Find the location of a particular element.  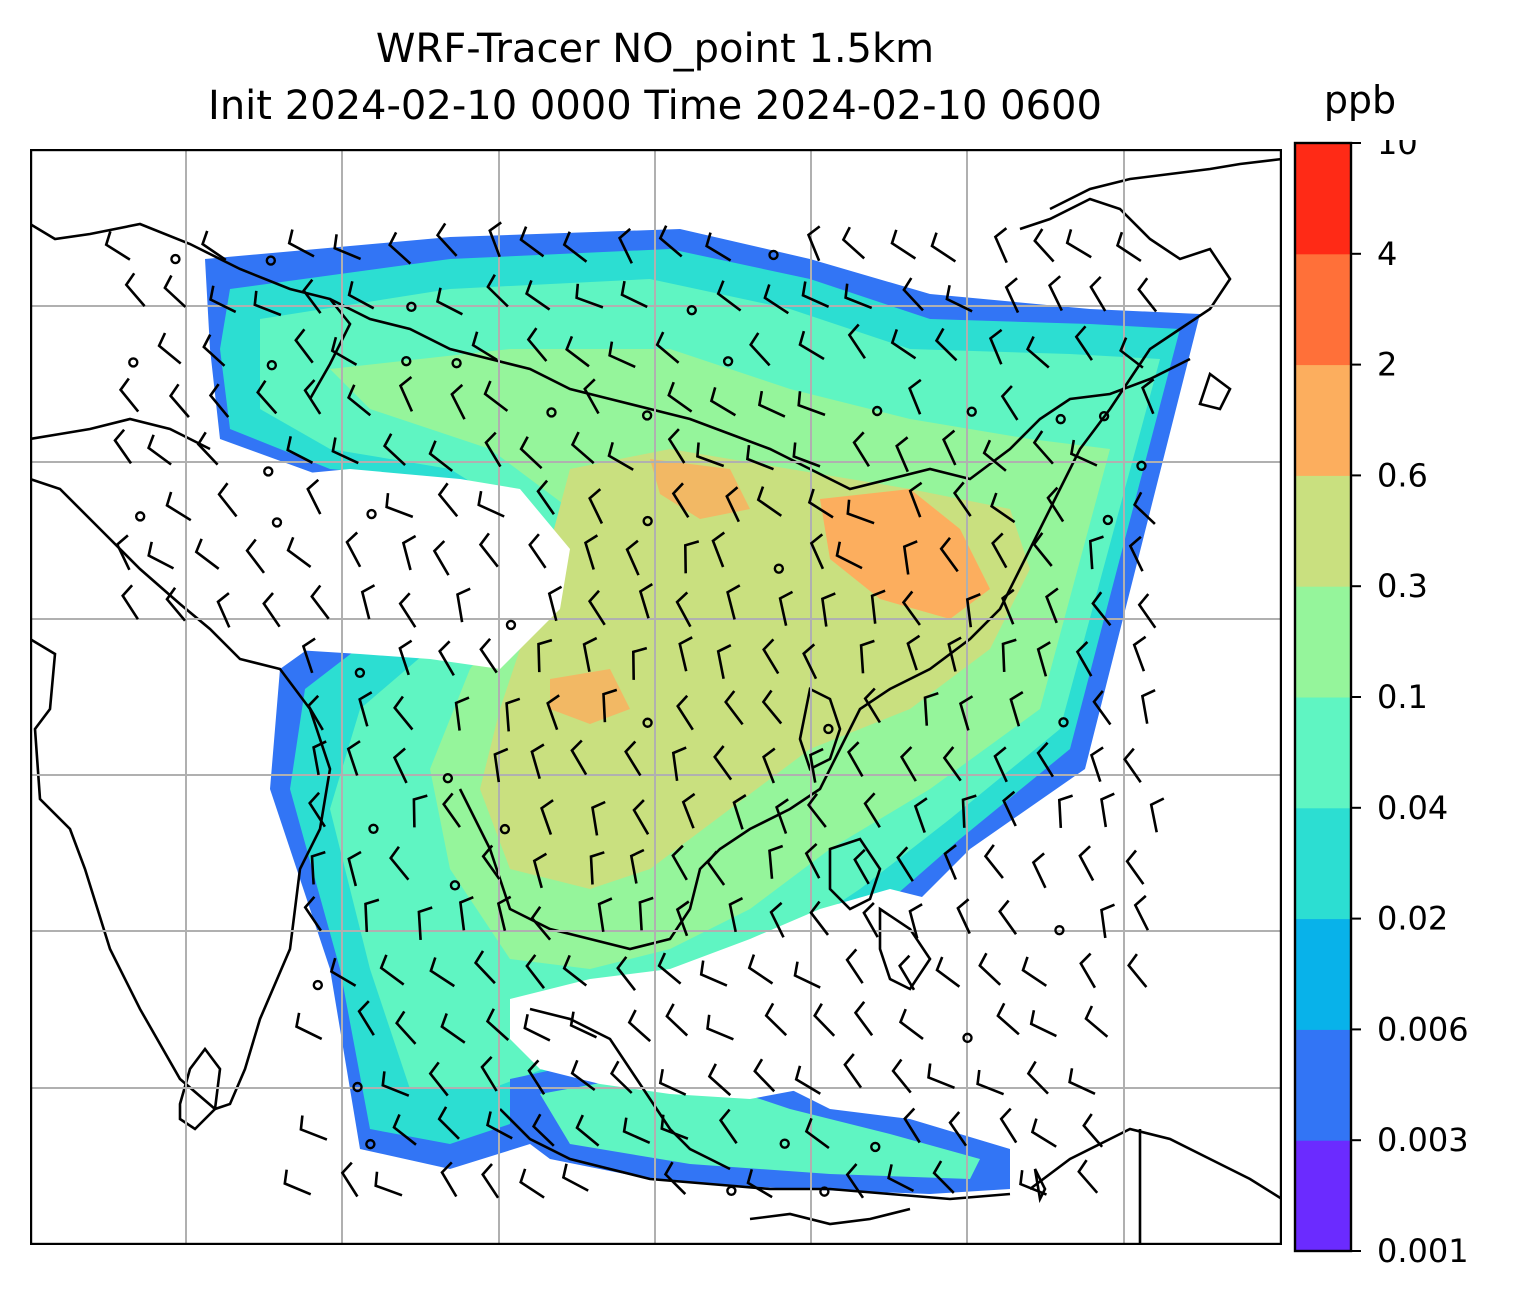

colorbar-tick-label: 0.6 is located at coordinates (1402, 475).